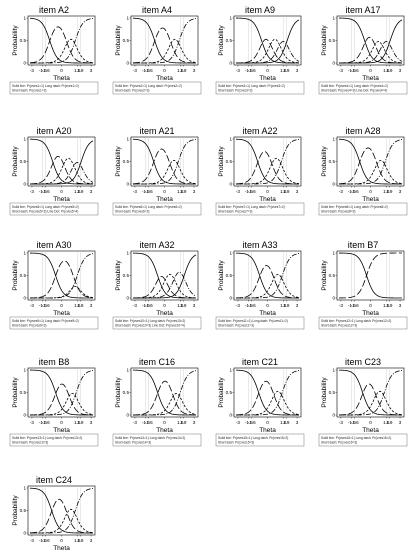 This screenshot has width=412, height=550. Describe the element at coordinates (30, 443) in the screenshot. I see `legend-line: Short dash: Pr(cves13=3)` at that location.